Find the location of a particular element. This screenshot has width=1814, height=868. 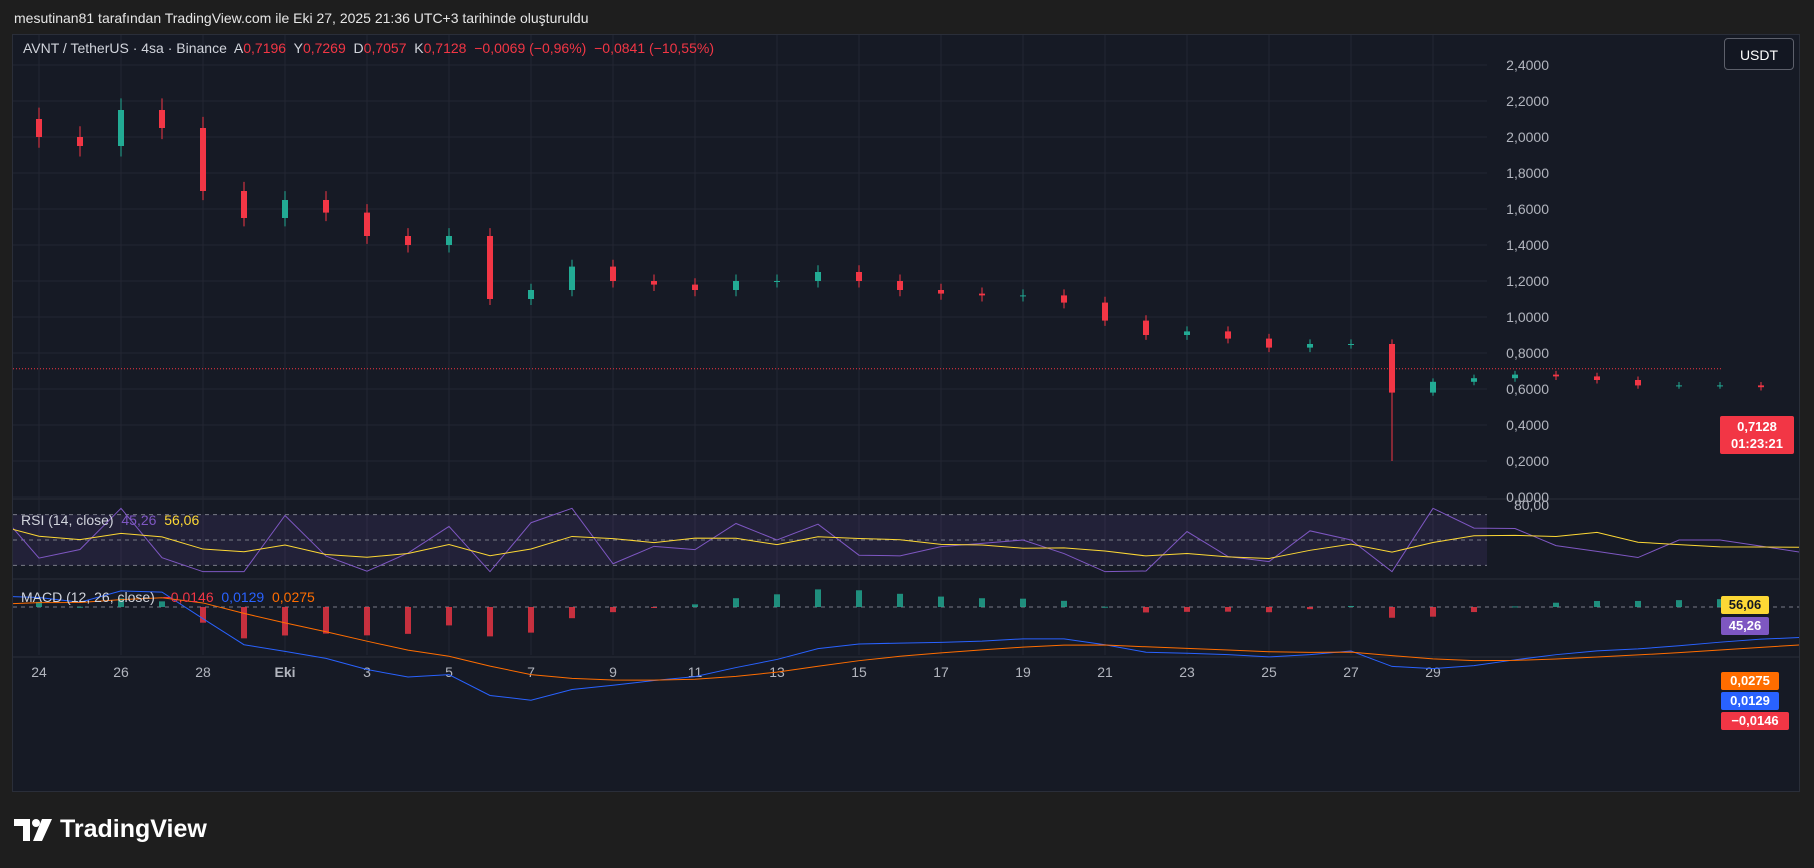

price-tick-label: 2,0000 is located at coordinates (1527, 137).